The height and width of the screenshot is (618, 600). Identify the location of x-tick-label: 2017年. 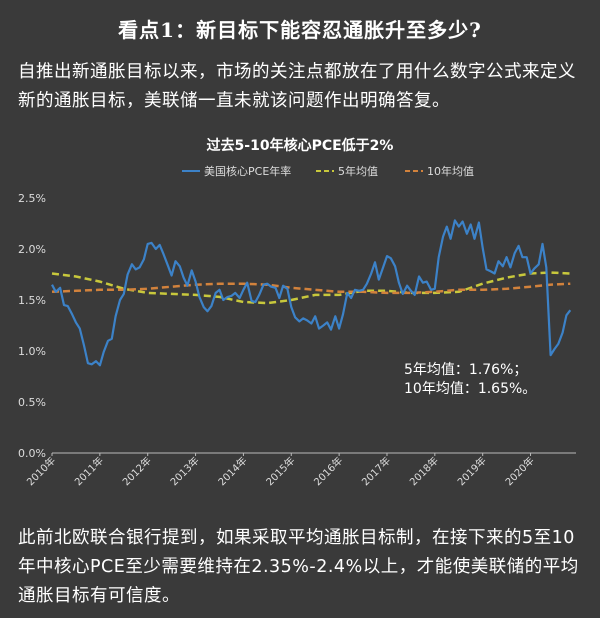
(376, 471).